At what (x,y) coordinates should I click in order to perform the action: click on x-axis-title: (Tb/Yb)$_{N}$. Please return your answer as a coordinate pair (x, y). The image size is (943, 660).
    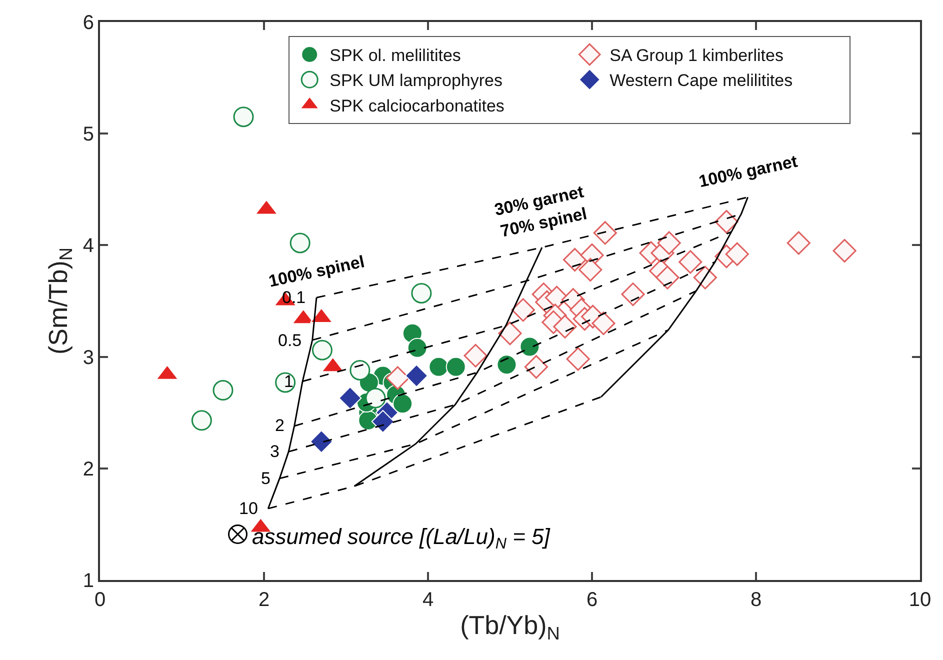
    Looking at the image, I should click on (510, 627).